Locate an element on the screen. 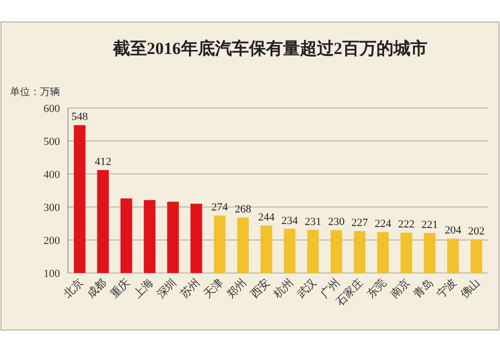  y-tick-label: 600 is located at coordinates (52, 109).